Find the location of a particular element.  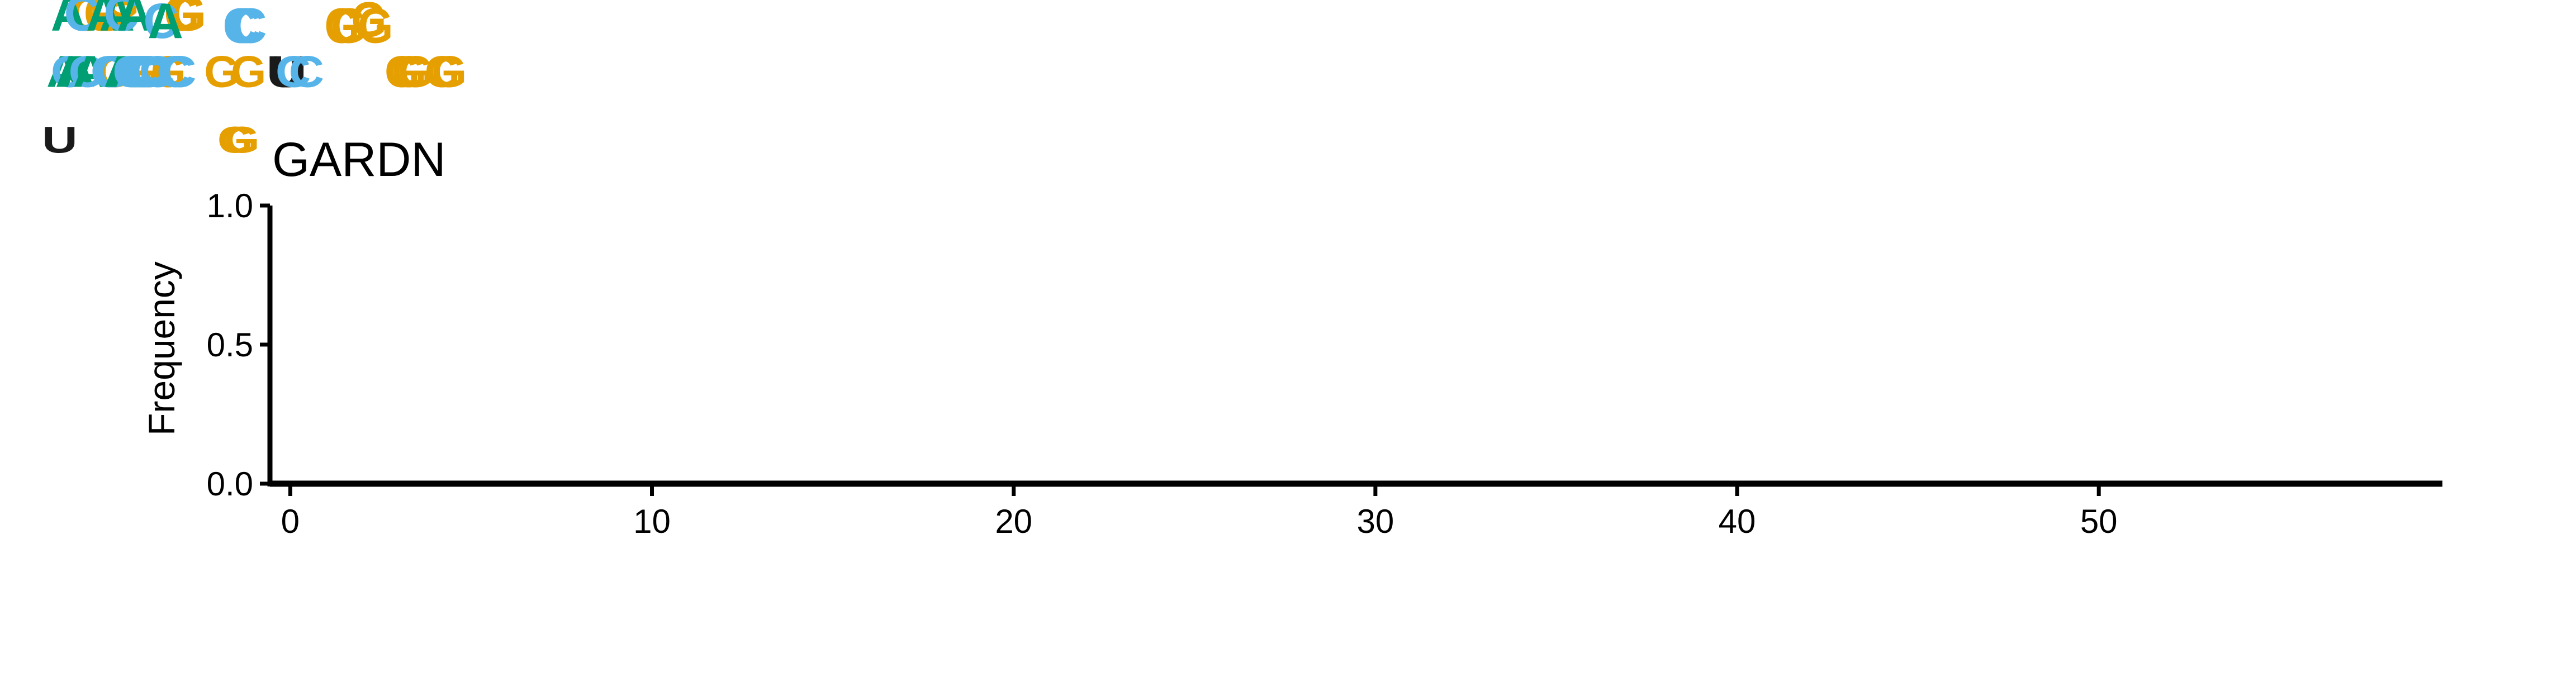

logo-letter-pos15-1: A is located at coordinates (117, 4).